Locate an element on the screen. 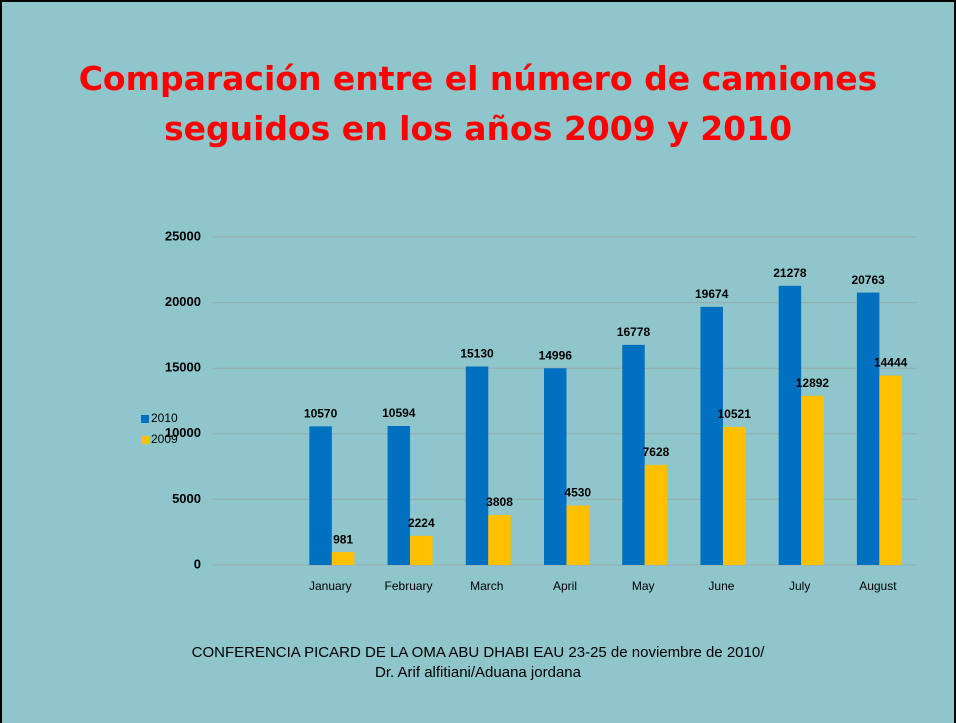  data-label: 12892 is located at coordinates (813, 383).